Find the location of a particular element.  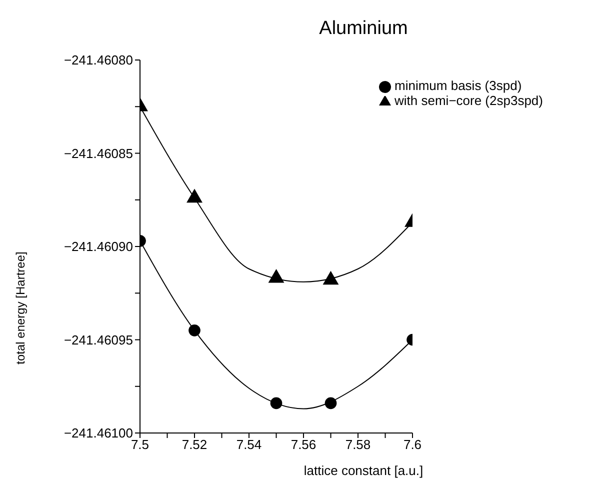

x-tick-label: 7.6 is located at coordinates (412, 444).